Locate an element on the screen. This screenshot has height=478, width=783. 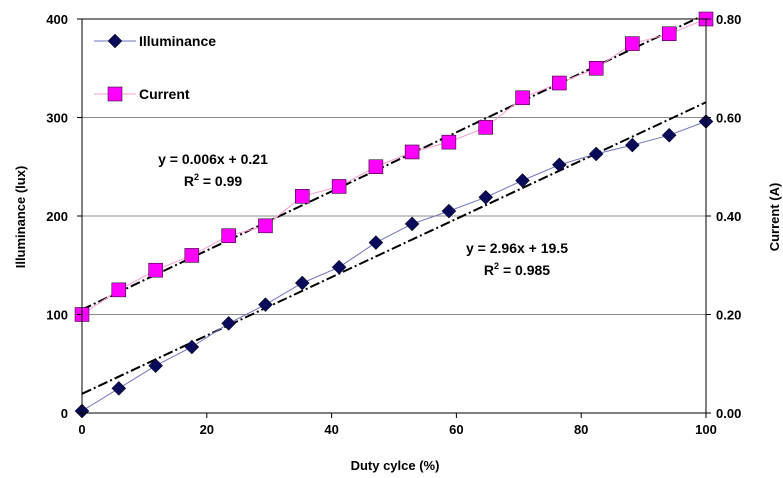
x-tick-label: 20 is located at coordinates (207, 429).